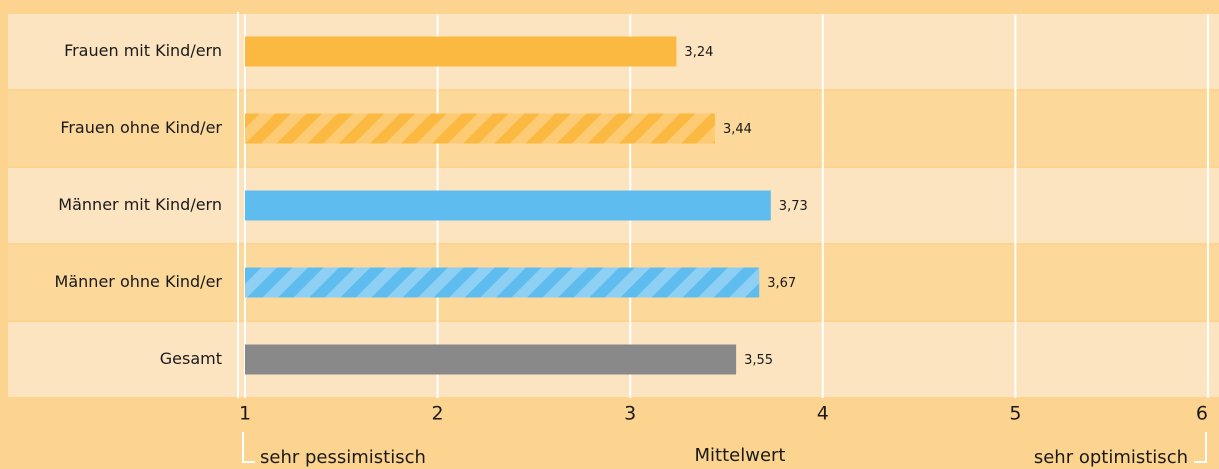  What do you see at coordinates (630, 414) in the screenshot?
I see `x-tick-label: 3` at bounding box center [630, 414].